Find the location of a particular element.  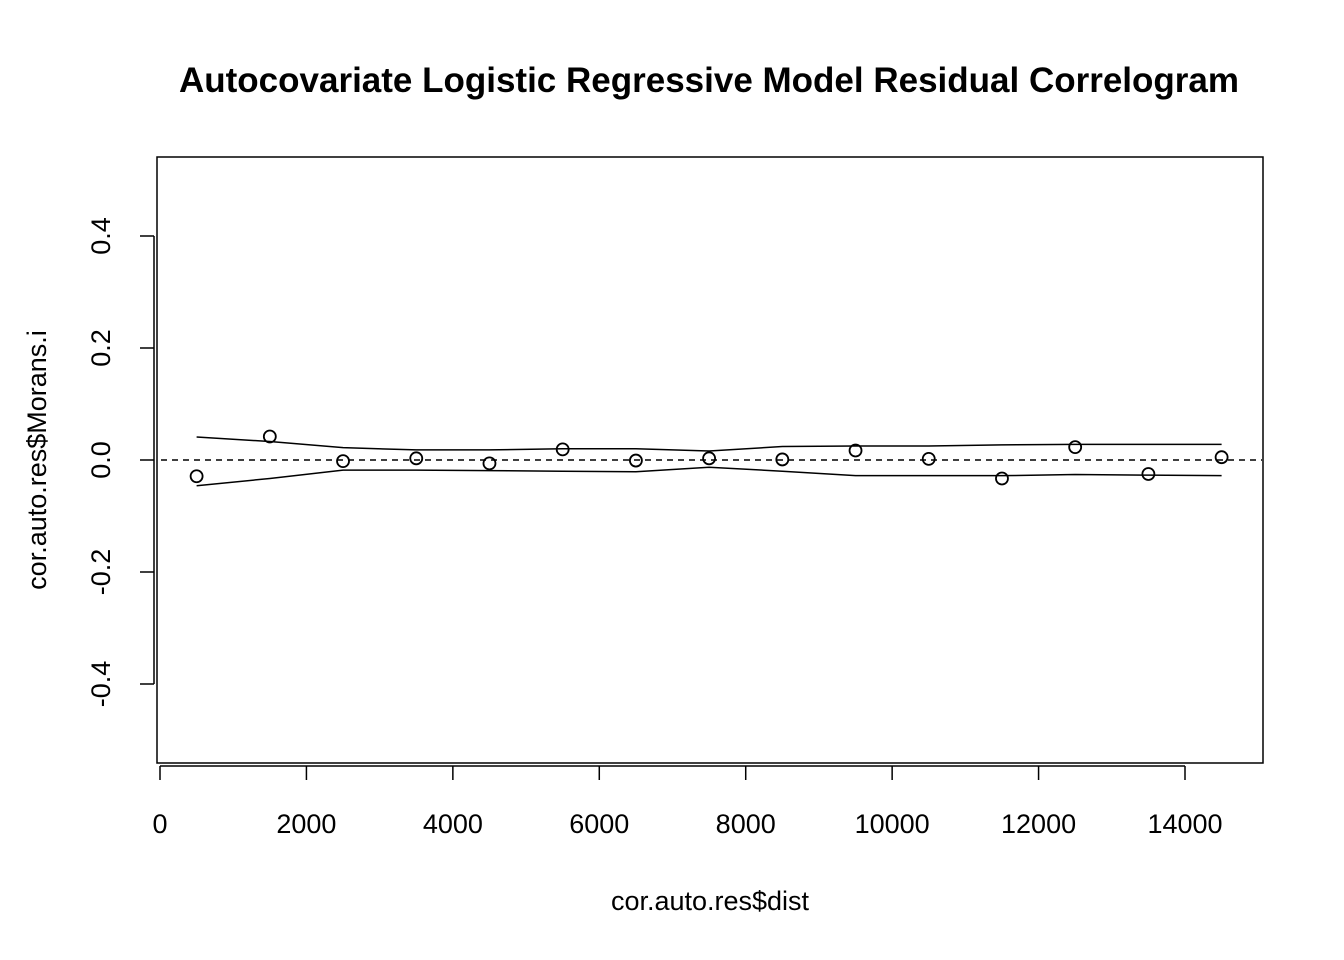

x-axis-label: cor.auto.res$dist is located at coordinates (710, 901).